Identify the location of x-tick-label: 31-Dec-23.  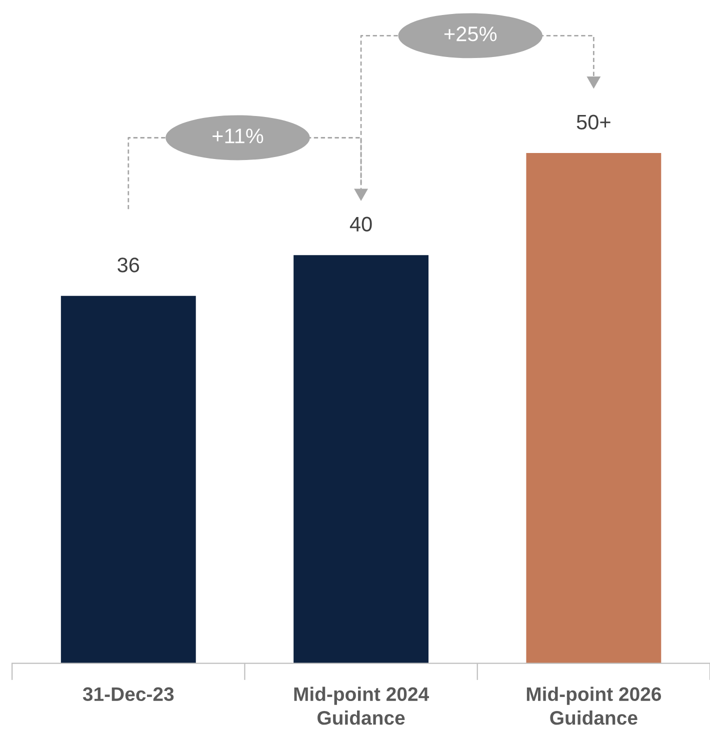
(128, 694).